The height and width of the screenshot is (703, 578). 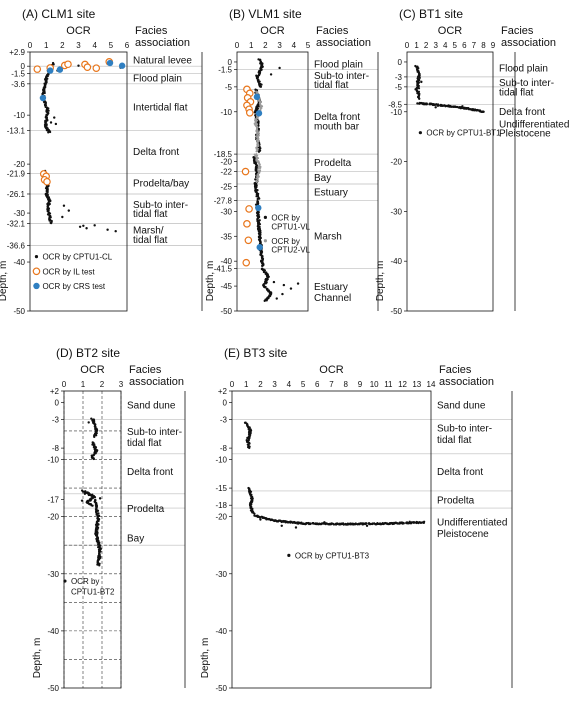 What do you see at coordinates (229, 87) in the screenshot?
I see `y-tick-label: -5` at bounding box center [229, 87].